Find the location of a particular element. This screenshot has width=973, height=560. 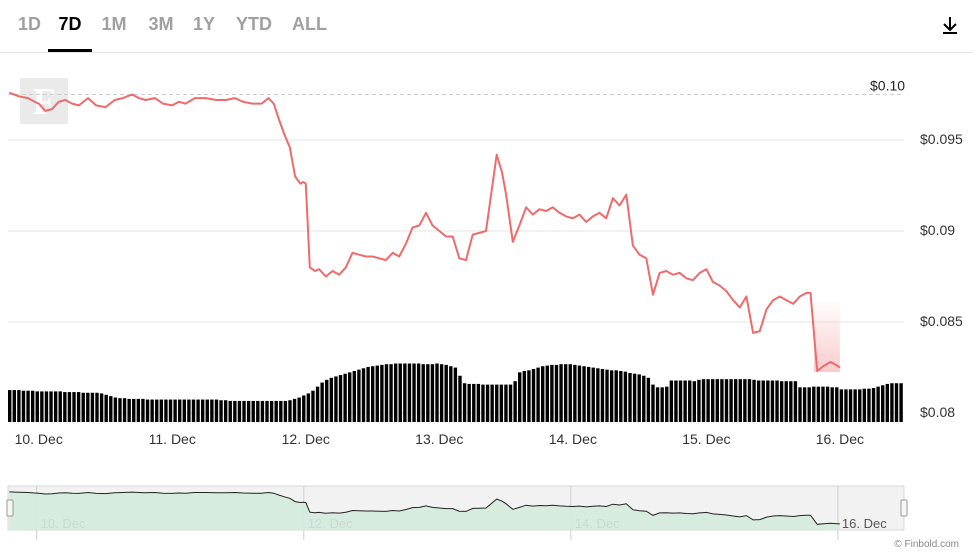

download-arrow-icon is located at coordinates (950, 25).